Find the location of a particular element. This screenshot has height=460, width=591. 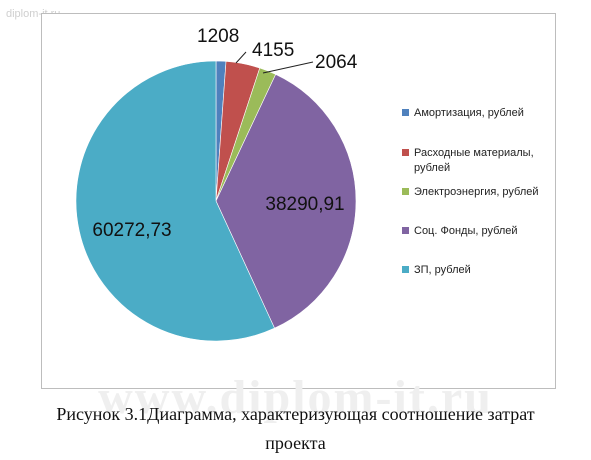

legend-label: ЗП, рублей is located at coordinates (442, 270).